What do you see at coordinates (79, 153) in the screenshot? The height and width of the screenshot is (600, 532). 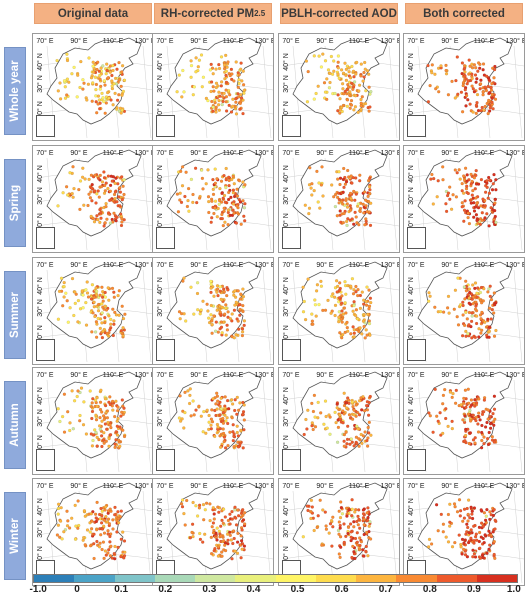 I see `lon-tick-label: 90° E` at bounding box center [79, 153].